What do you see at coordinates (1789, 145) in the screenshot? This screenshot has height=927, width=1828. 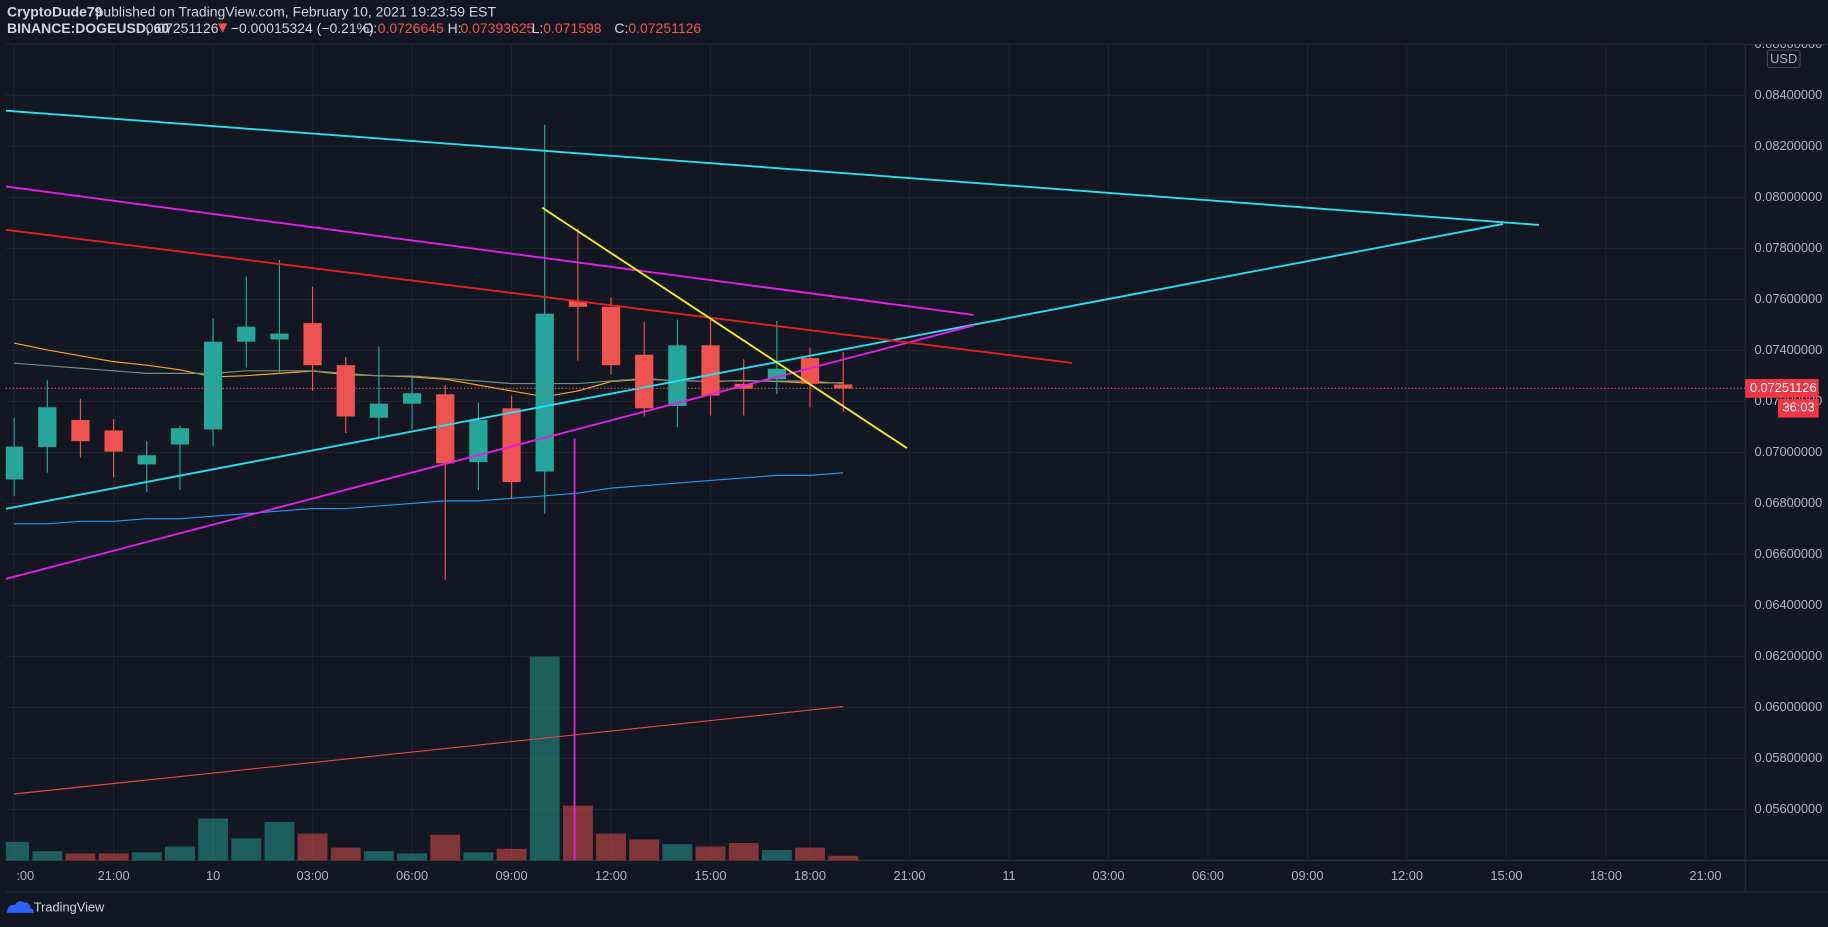 I see `y-tick-label: 0.08200000` at bounding box center [1789, 145].